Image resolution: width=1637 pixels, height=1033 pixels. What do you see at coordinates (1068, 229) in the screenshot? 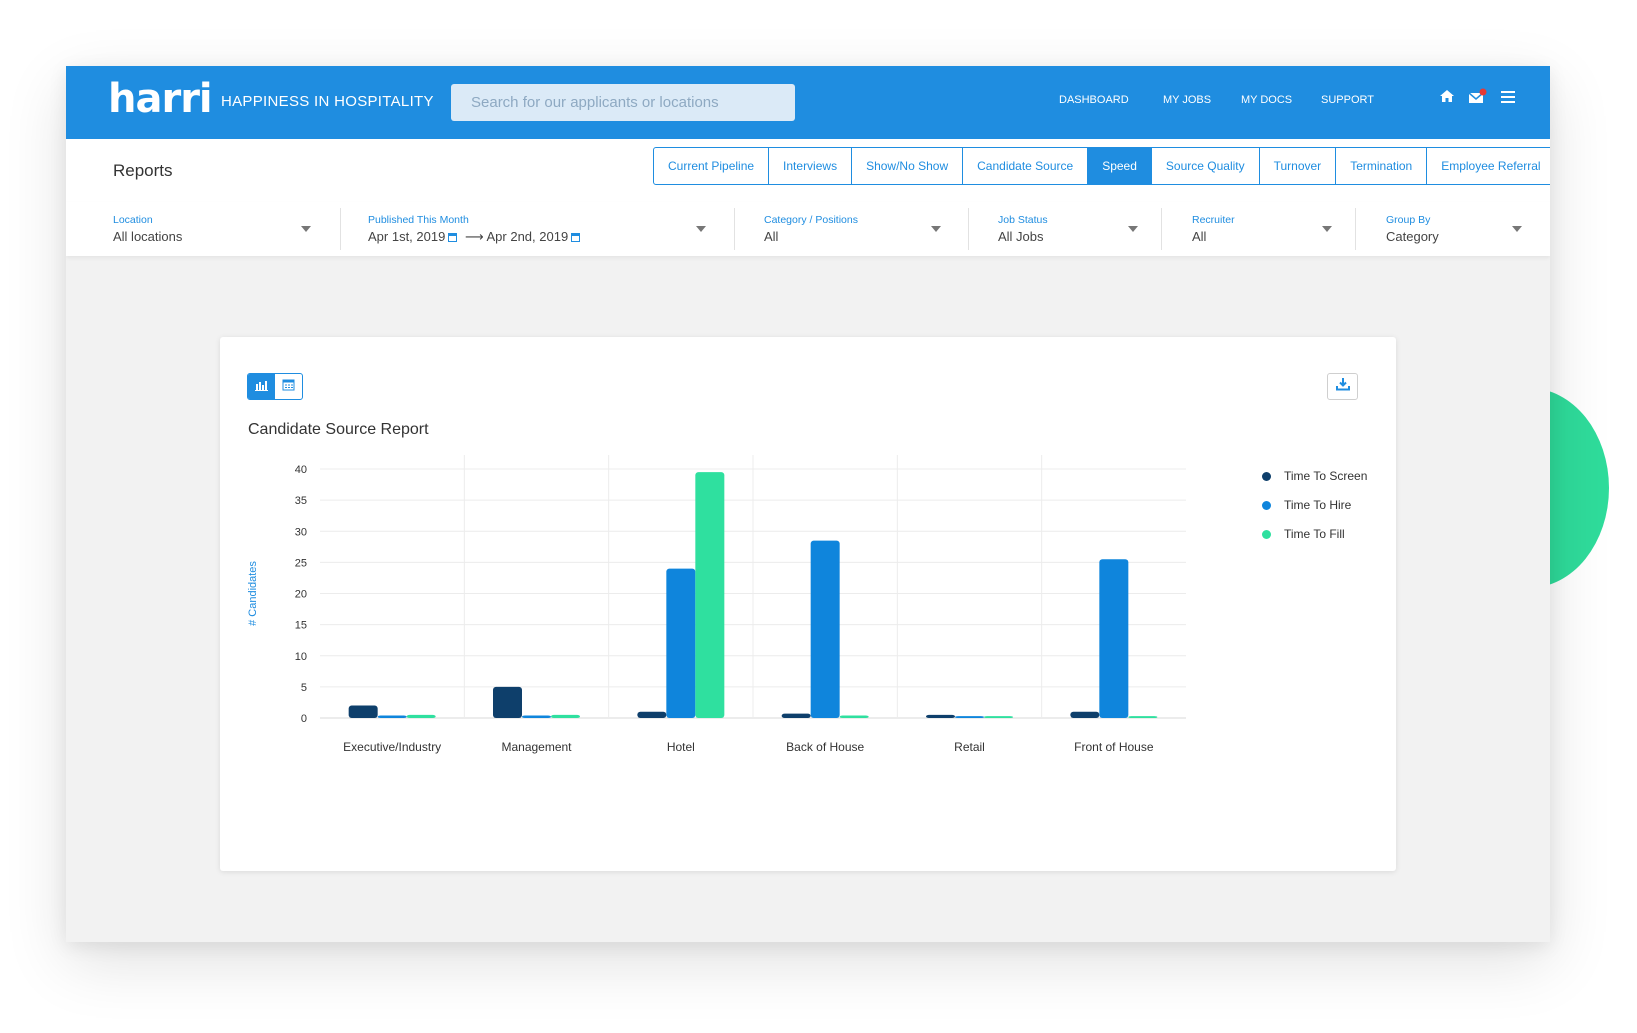
I see `job-status-filter: Job Status All Jobs` at bounding box center [1068, 229].